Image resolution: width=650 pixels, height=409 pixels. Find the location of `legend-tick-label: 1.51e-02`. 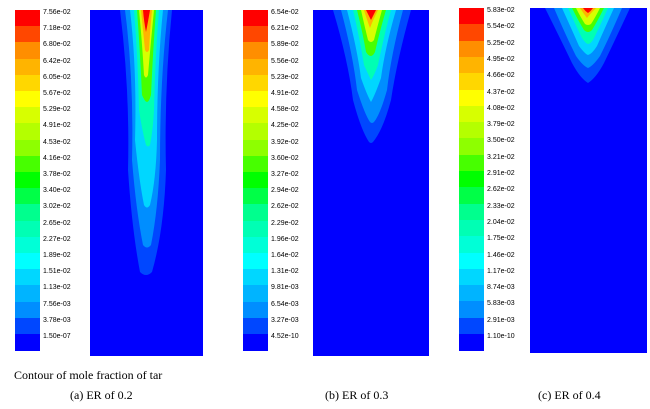

legend-tick-label: 1.51e-02 is located at coordinates (57, 272).